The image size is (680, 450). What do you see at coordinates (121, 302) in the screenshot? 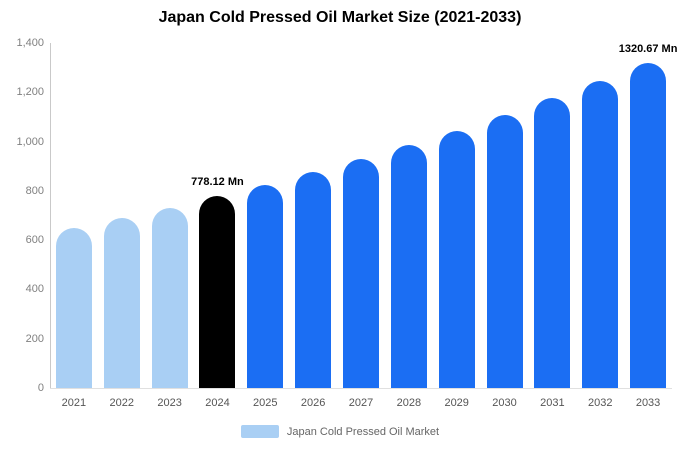
I see `bar-2022` at bounding box center [121, 302].